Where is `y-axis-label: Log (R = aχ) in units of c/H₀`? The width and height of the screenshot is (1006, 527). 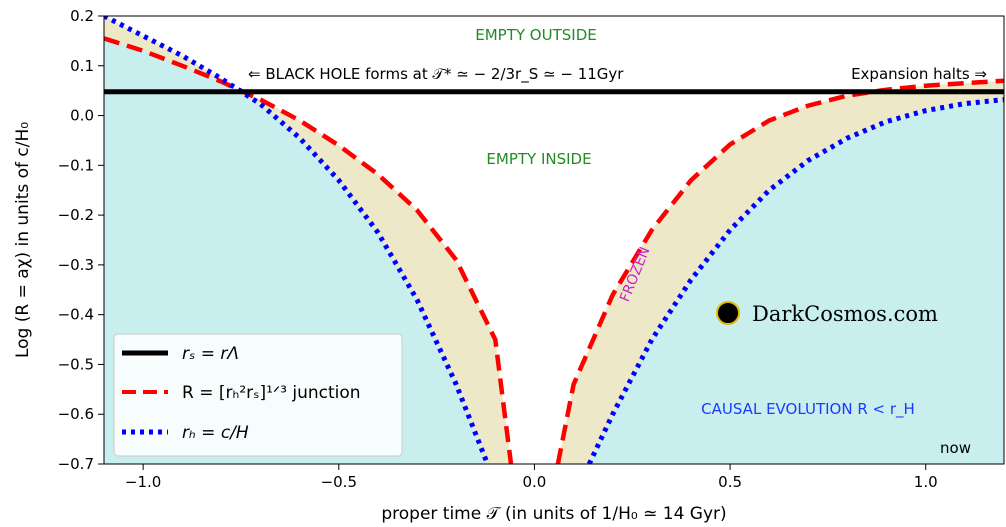 y-axis-label: Log (R = aχ) in units of c/H₀ is located at coordinates (23, 240).